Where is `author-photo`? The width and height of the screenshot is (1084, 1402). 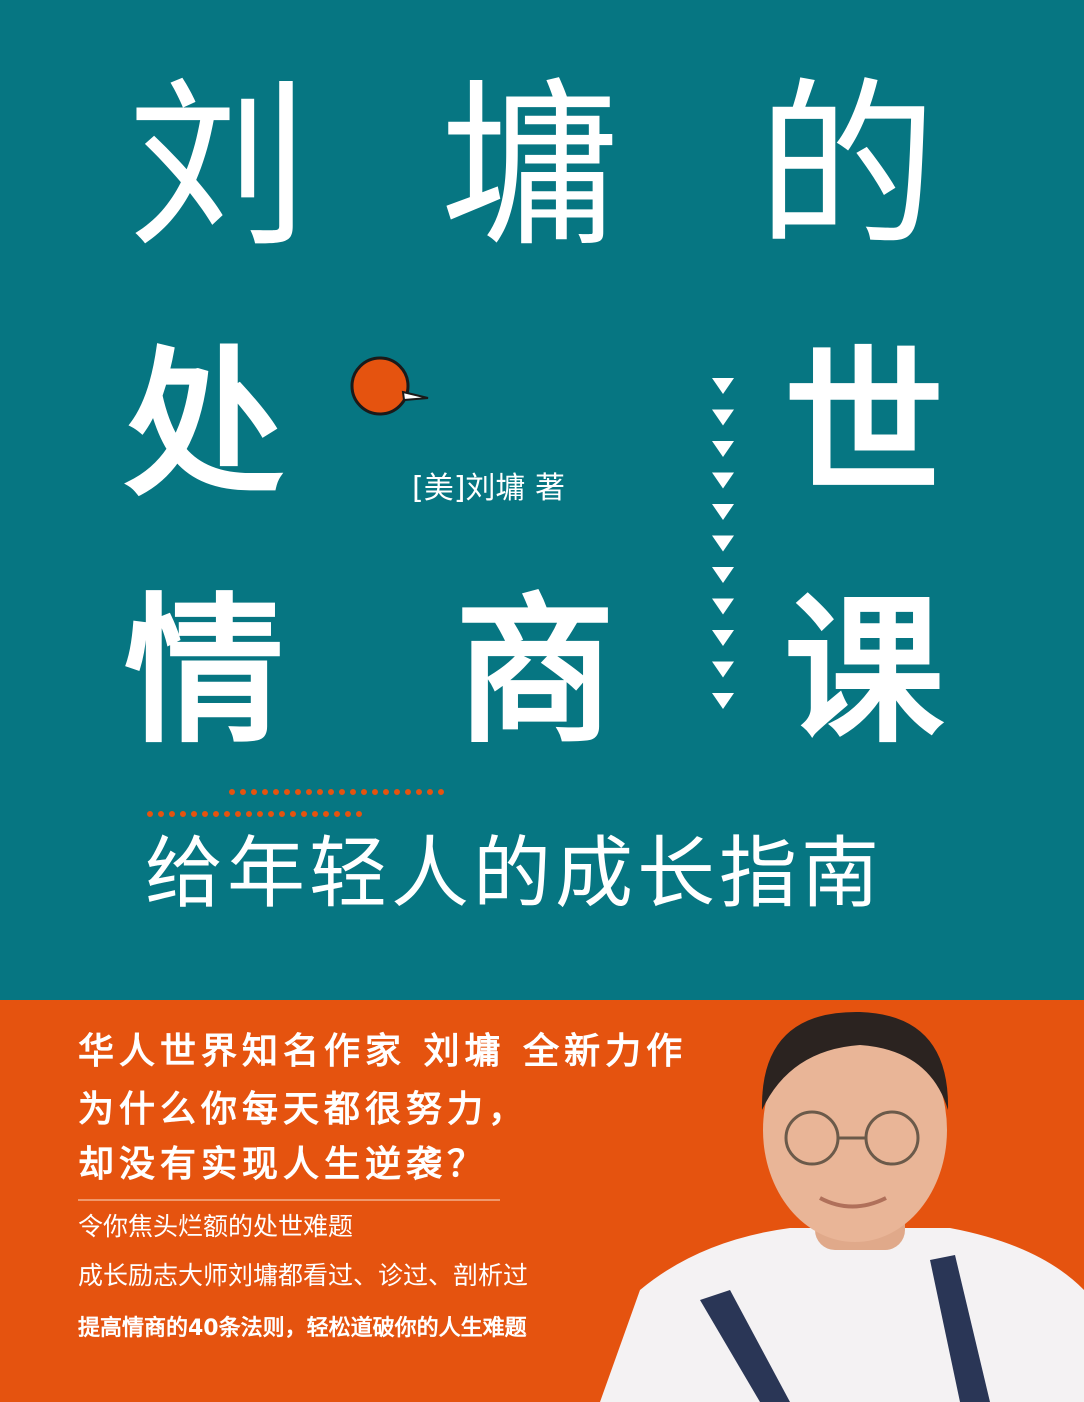 author-photo is located at coordinates (842, 1206).